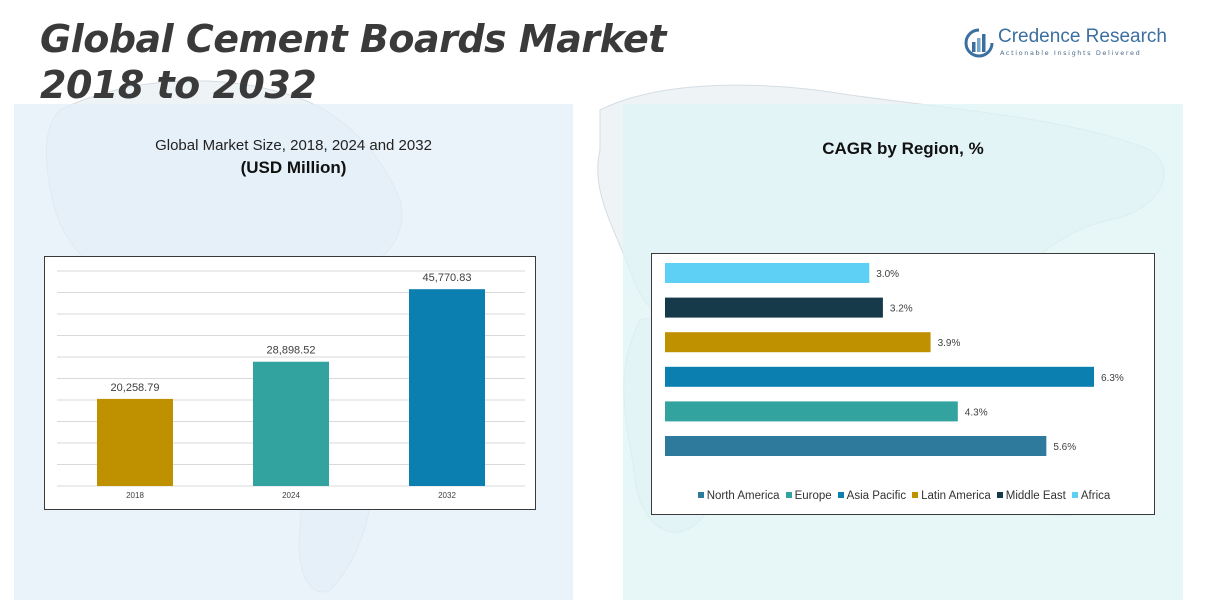 The height and width of the screenshot is (606, 1217). I want to click on cagr-value-label-middle-east: 3.2%, so click(901, 309).